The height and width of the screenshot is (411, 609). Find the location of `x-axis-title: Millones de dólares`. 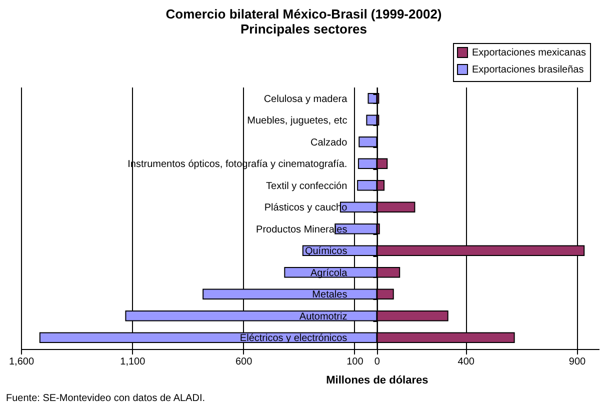

x-axis-title: Millones de dólares is located at coordinates (377, 380).